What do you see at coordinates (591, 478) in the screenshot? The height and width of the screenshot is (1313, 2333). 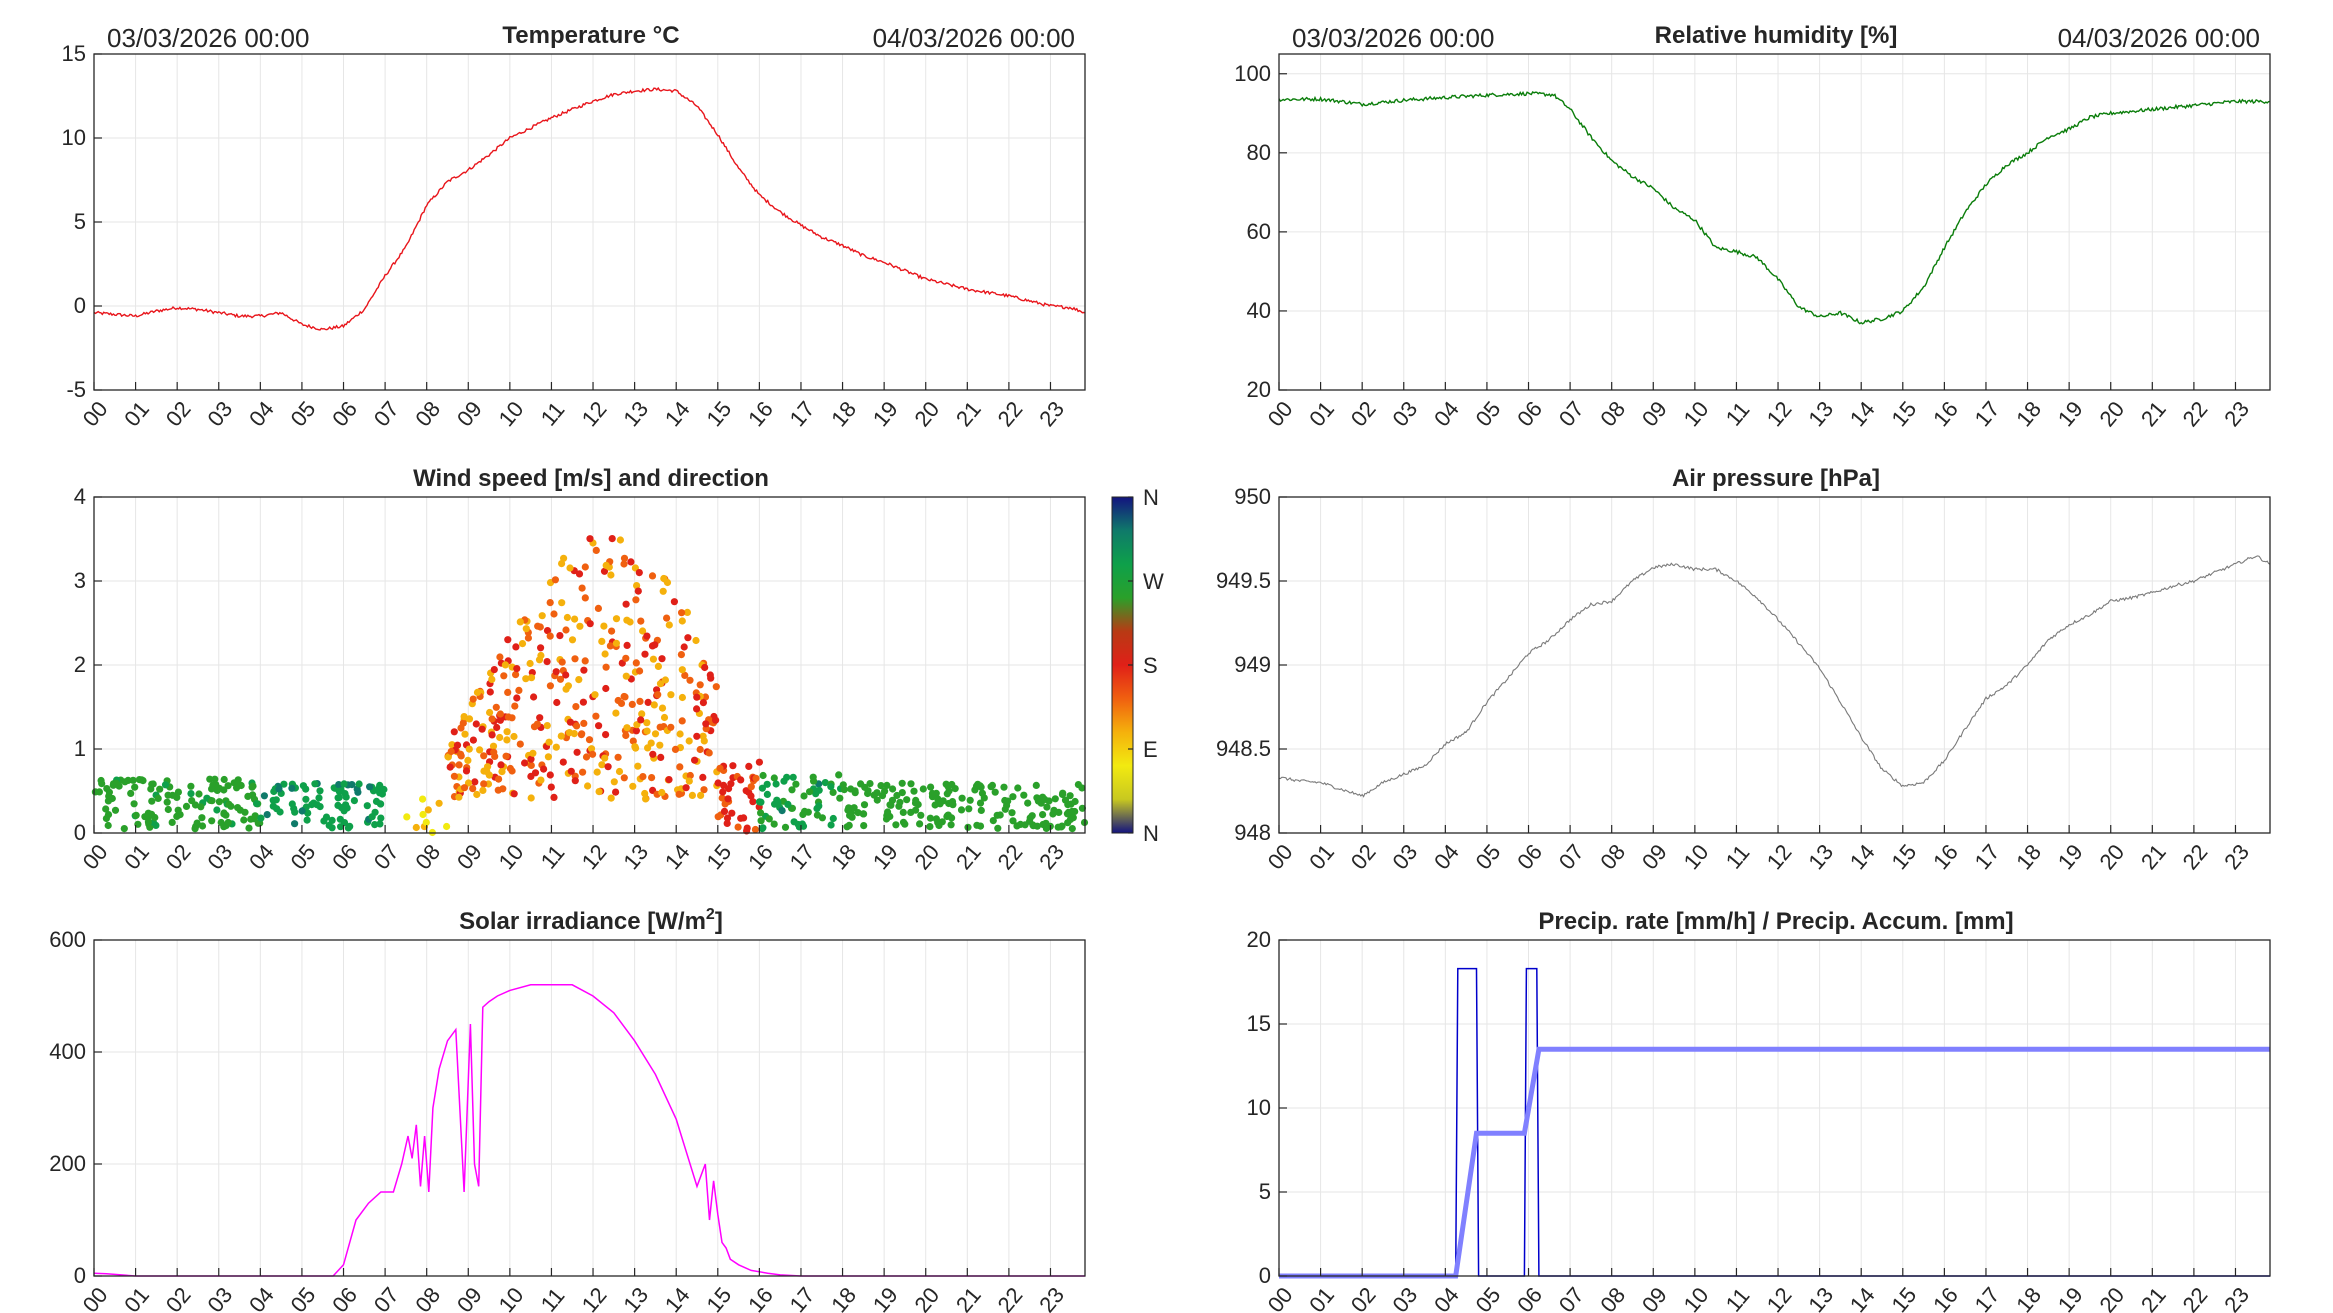 I see `wind-chart-title: Wind speed [m/s] and direction` at bounding box center [591, 478].